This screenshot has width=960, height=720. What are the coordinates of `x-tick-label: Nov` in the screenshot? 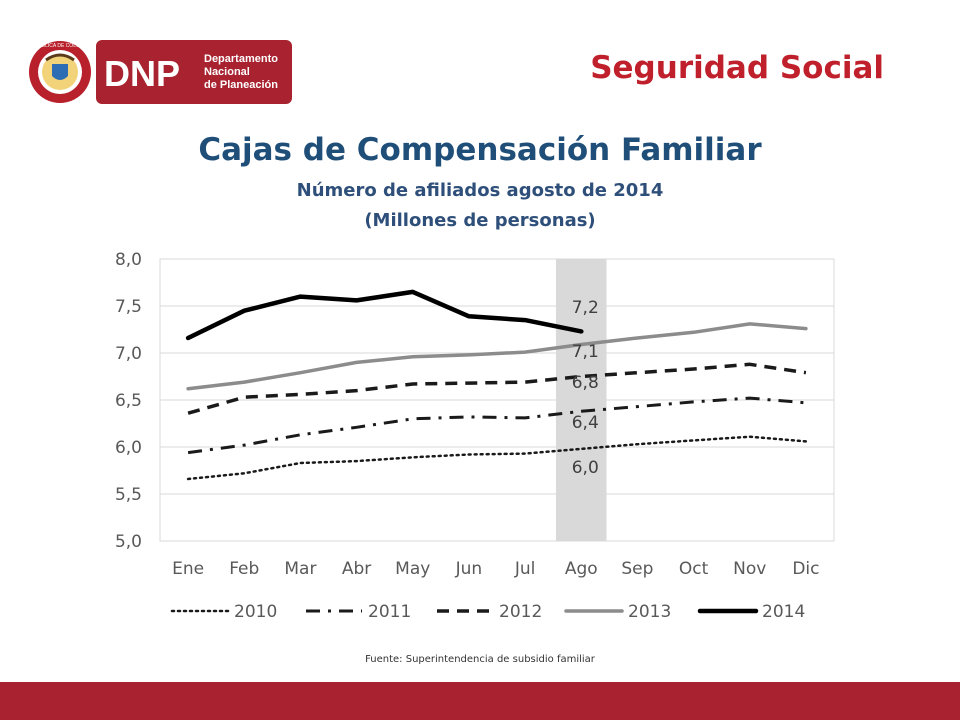 It's located at (749, 569).